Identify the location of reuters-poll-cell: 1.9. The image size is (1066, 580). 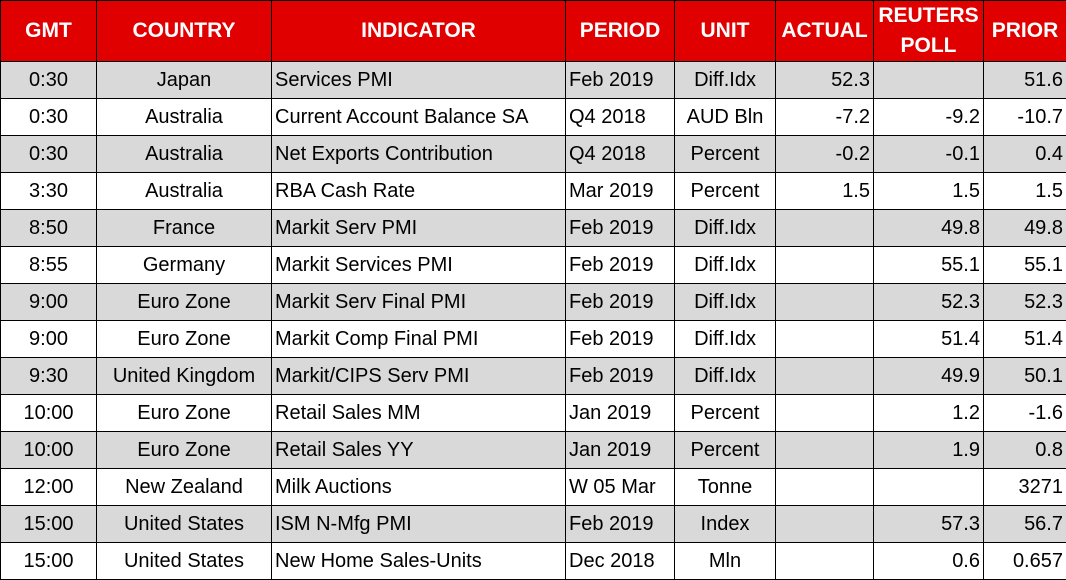
(928, 450).